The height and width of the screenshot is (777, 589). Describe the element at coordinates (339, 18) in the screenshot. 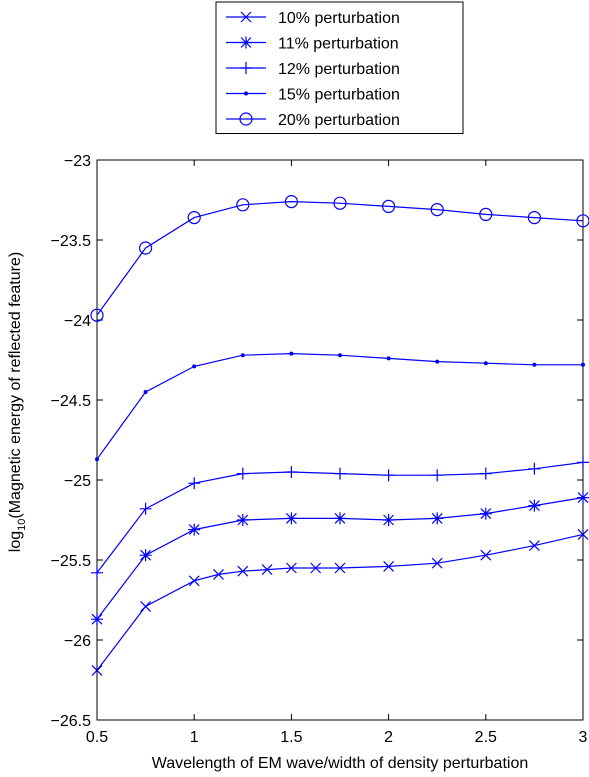

I see `legend-label: 10% perturbation` at that location.